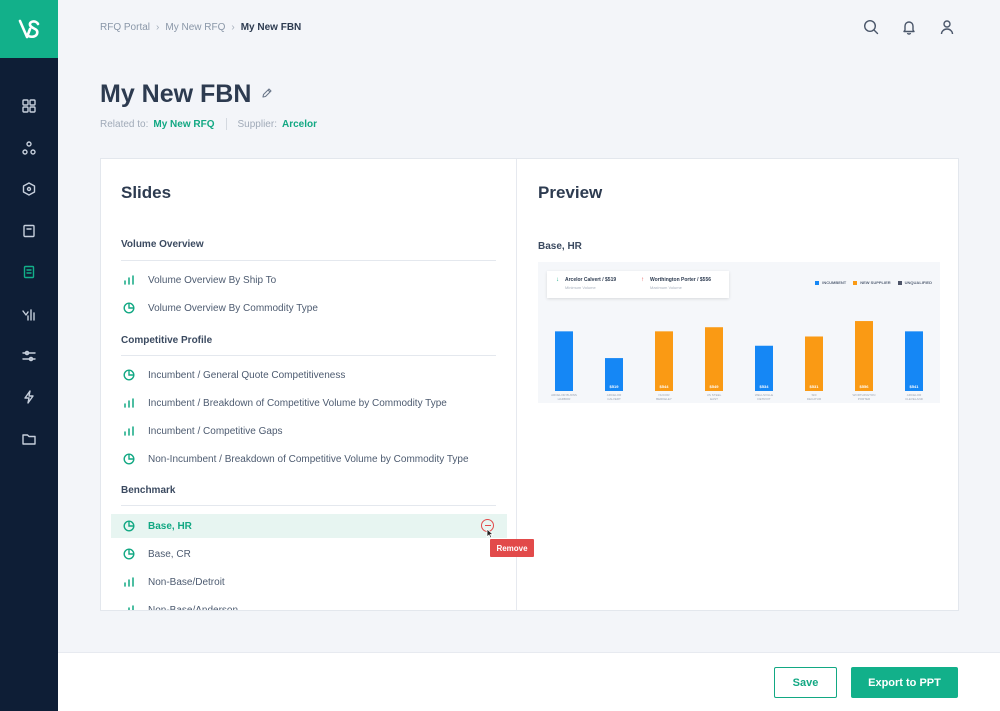 This screenshot has height=711, width=1000. Describe the element at coordinates (195, 27) in the screenshot. I see `breadcrumb-item-my-new-rfq: My New RFQ` at that location.